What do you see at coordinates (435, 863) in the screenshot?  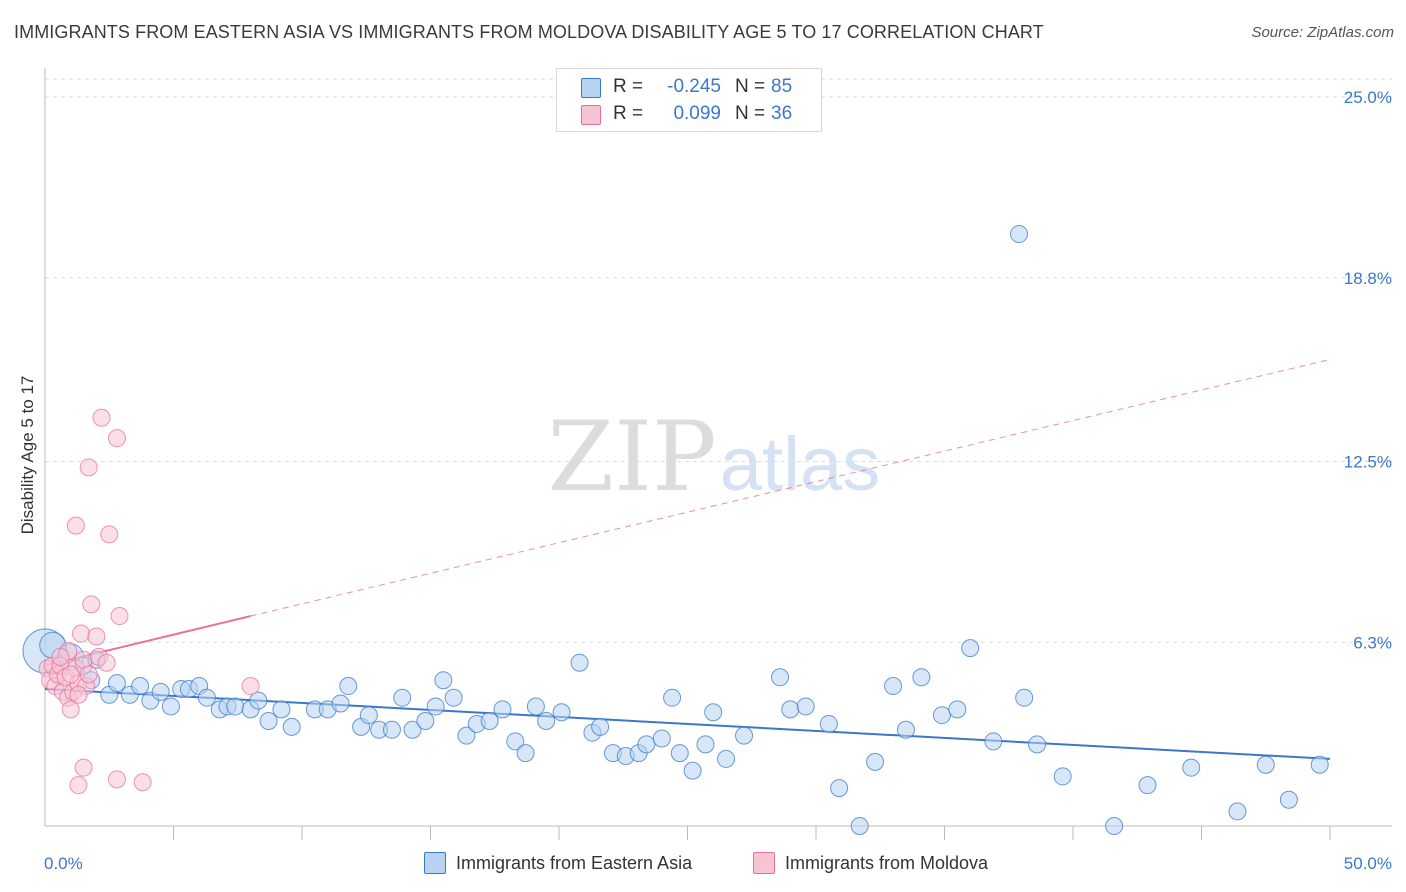 I see `bottom-legend-swatch-blue` at bounding box center [435, 863].